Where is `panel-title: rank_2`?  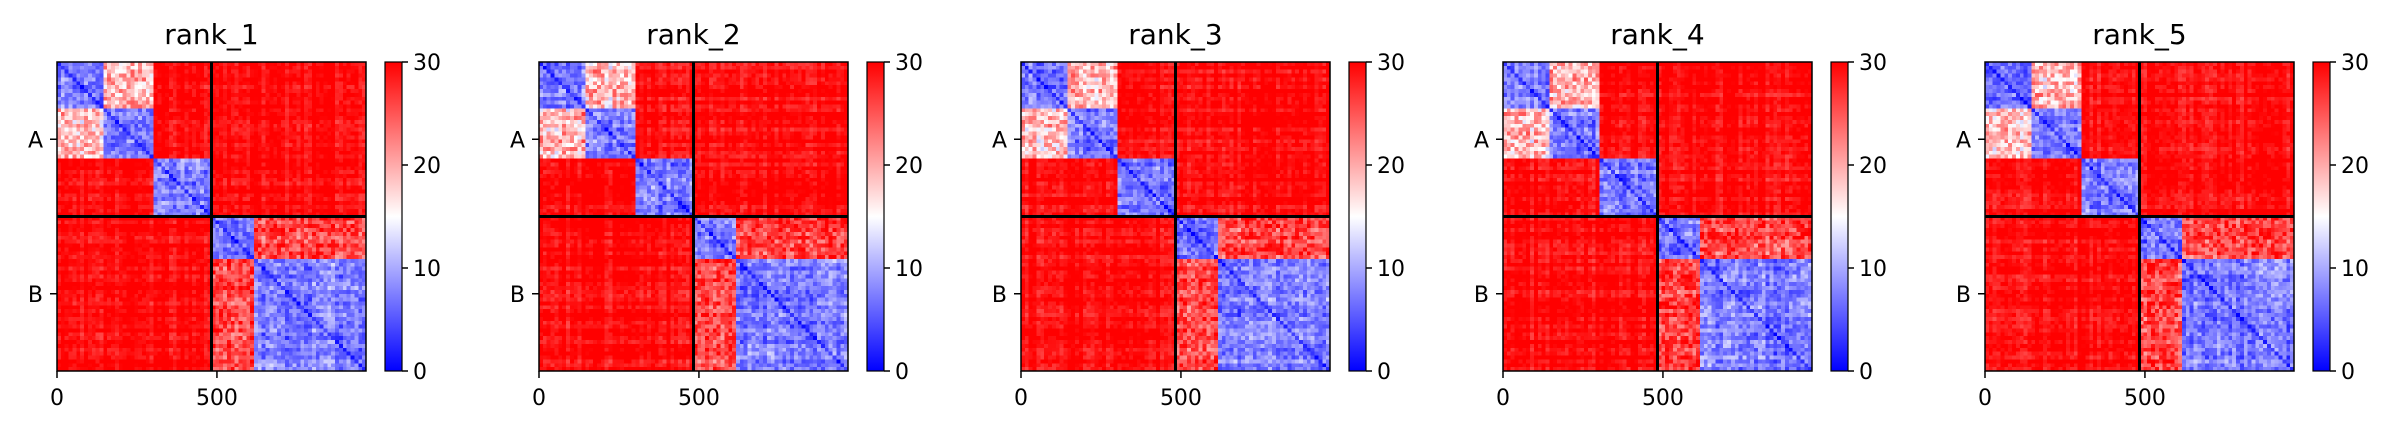
panel-title: rank_2 is located at coordinates (693, 34).